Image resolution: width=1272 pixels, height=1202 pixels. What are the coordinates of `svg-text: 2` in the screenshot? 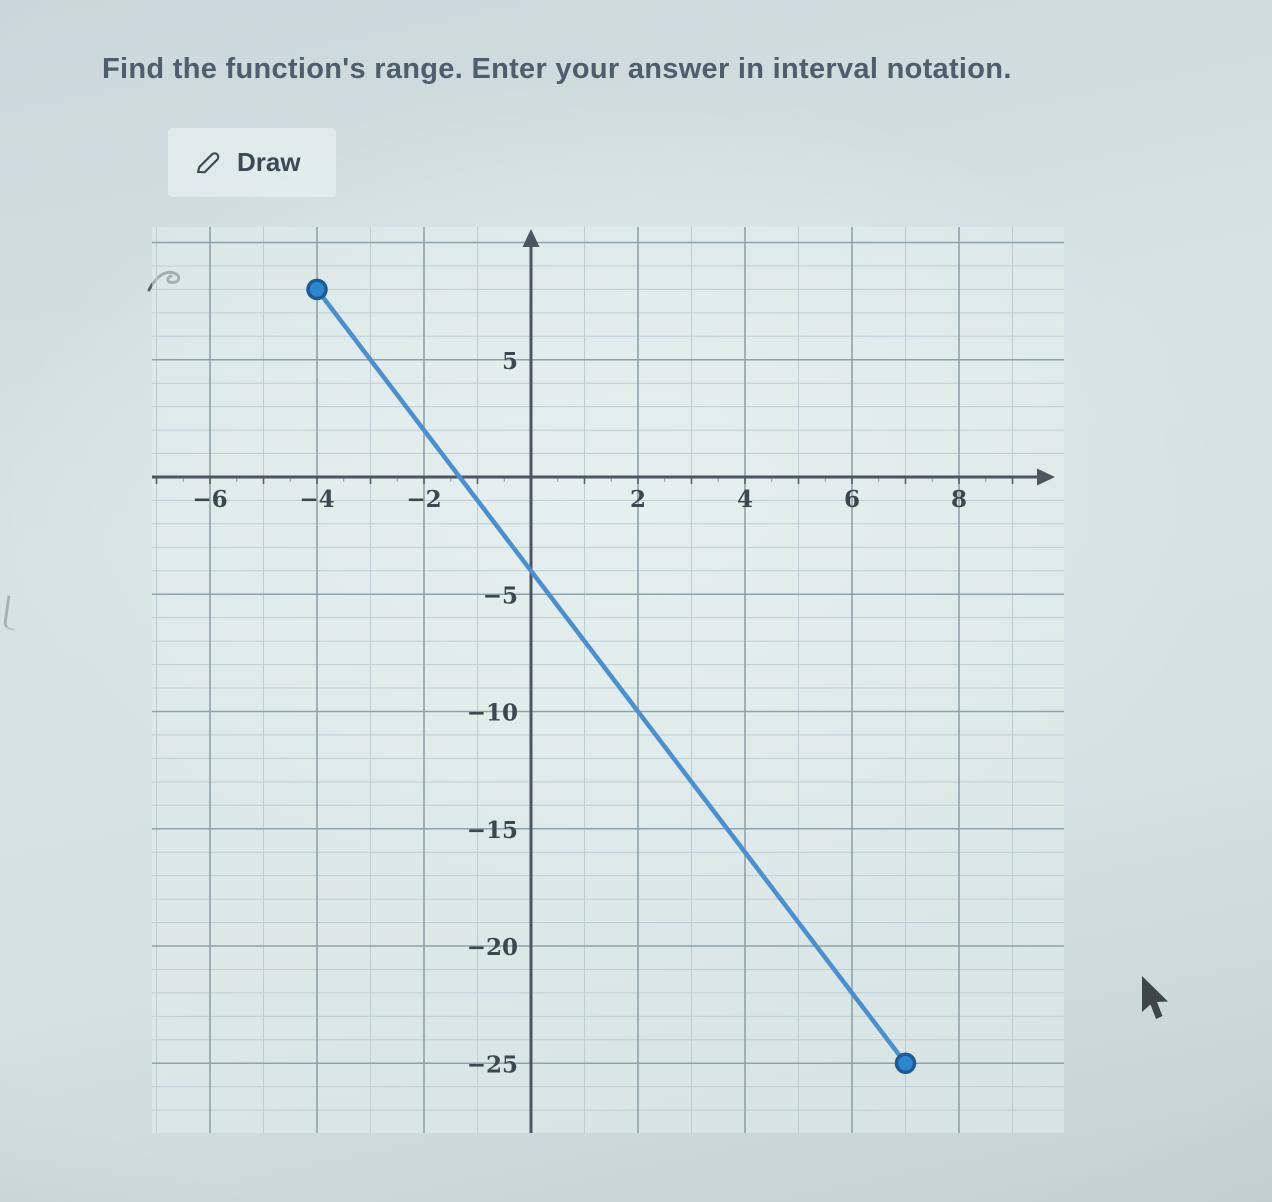 It's located at (638, 499).